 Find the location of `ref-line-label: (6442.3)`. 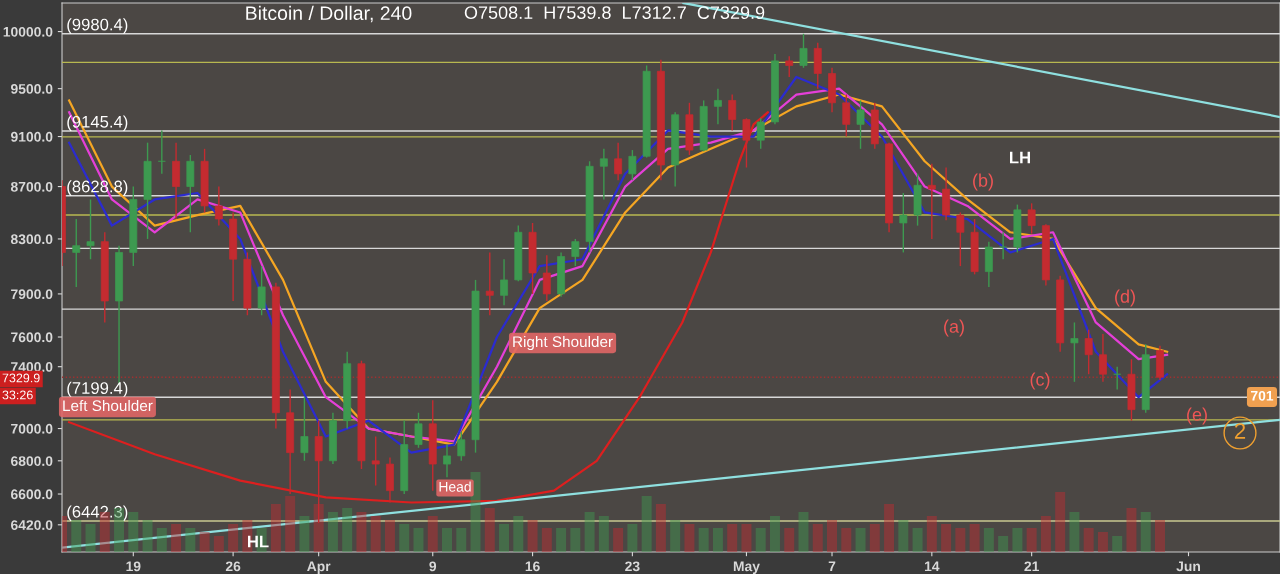

ref-line-label: (6442.3) is located at coordinates (97, 513).